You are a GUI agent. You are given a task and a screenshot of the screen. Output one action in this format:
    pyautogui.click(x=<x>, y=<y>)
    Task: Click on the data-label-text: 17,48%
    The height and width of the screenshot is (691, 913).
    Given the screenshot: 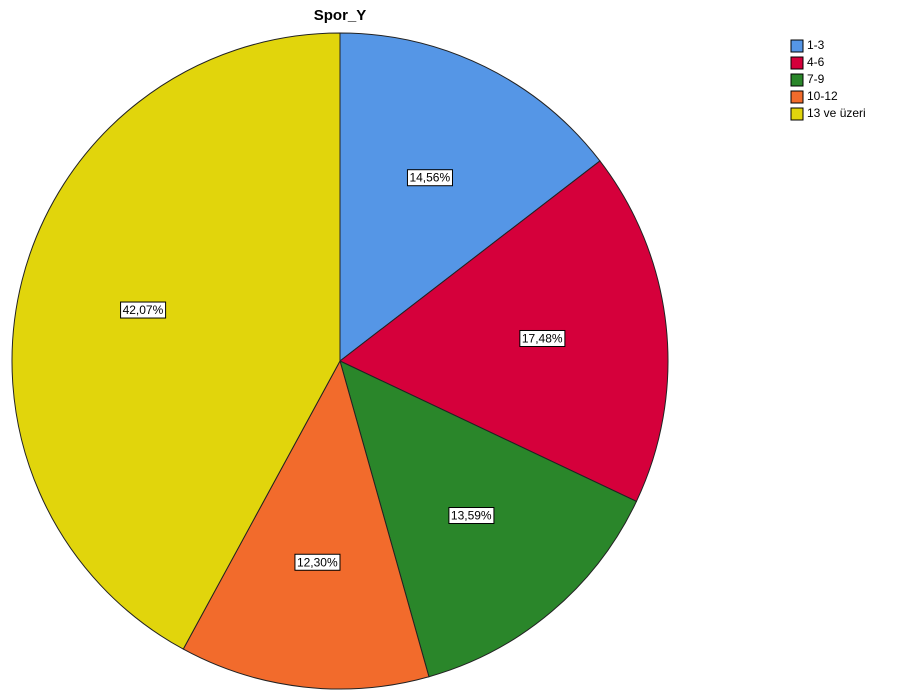 What is the action you would take?
    pyautogui.click(x=542, y=338)
    